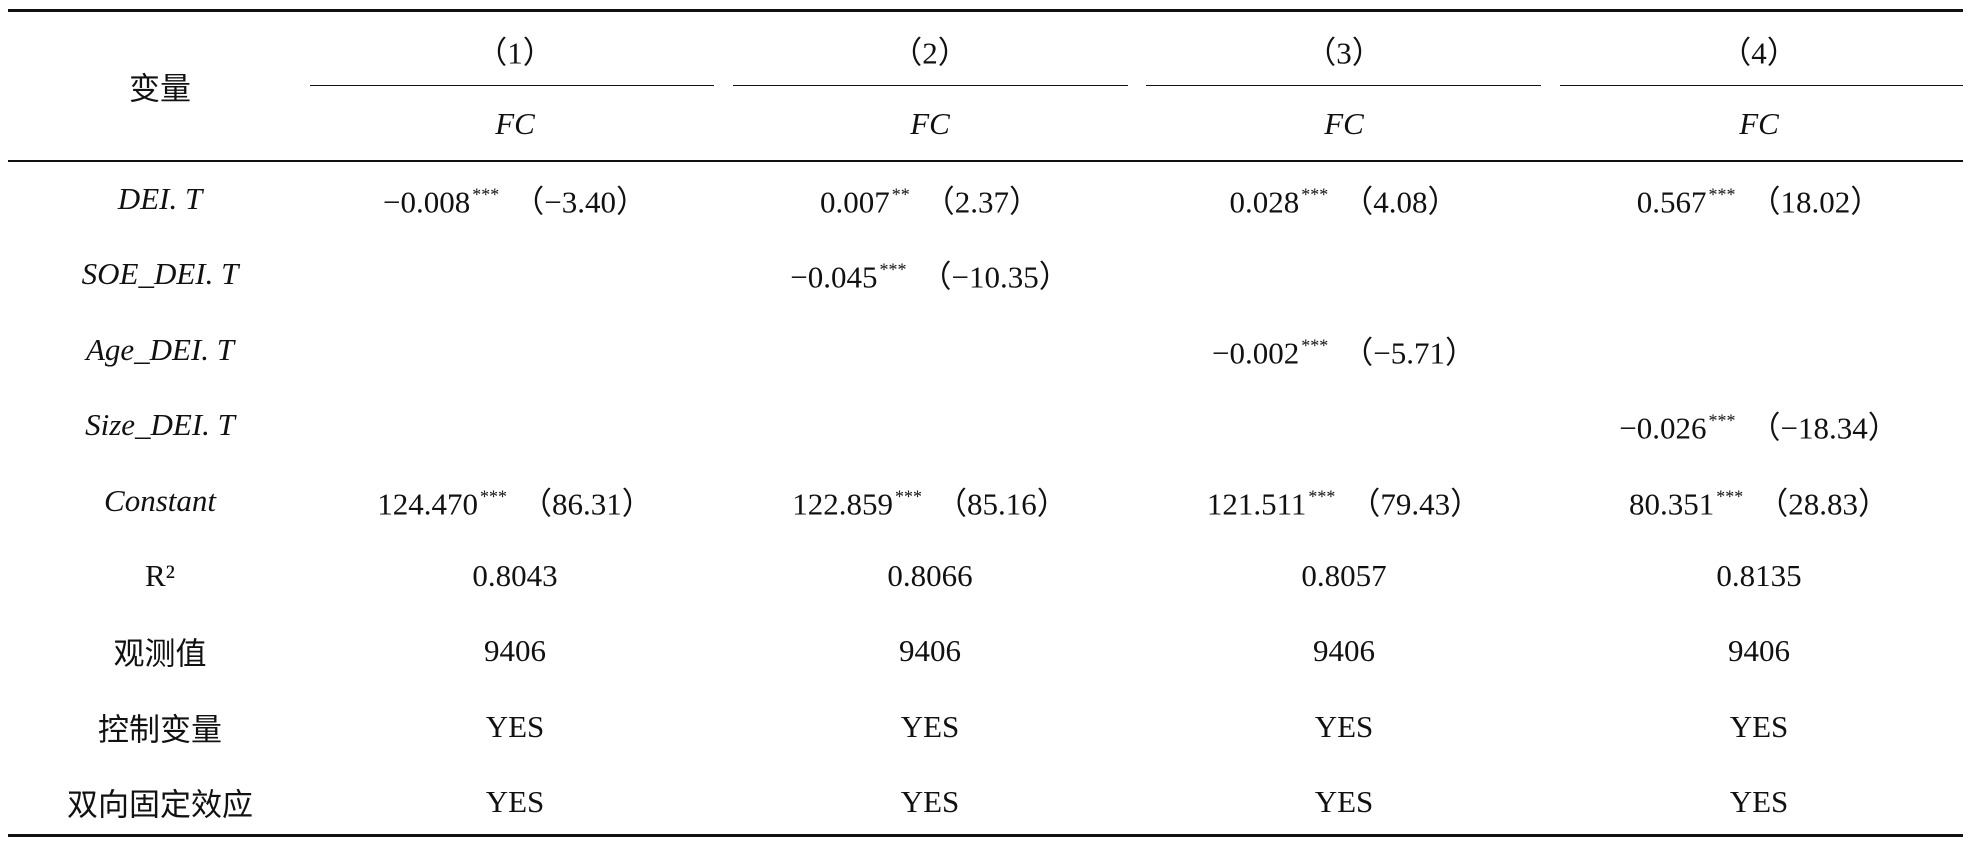 Image resolution: width=1971 pixels, height=843 pixels. What do you see at coordinates (1409, 353) in the screenshot?
I see `t-value: （−5.71）` at bounding box center [1409, 353].